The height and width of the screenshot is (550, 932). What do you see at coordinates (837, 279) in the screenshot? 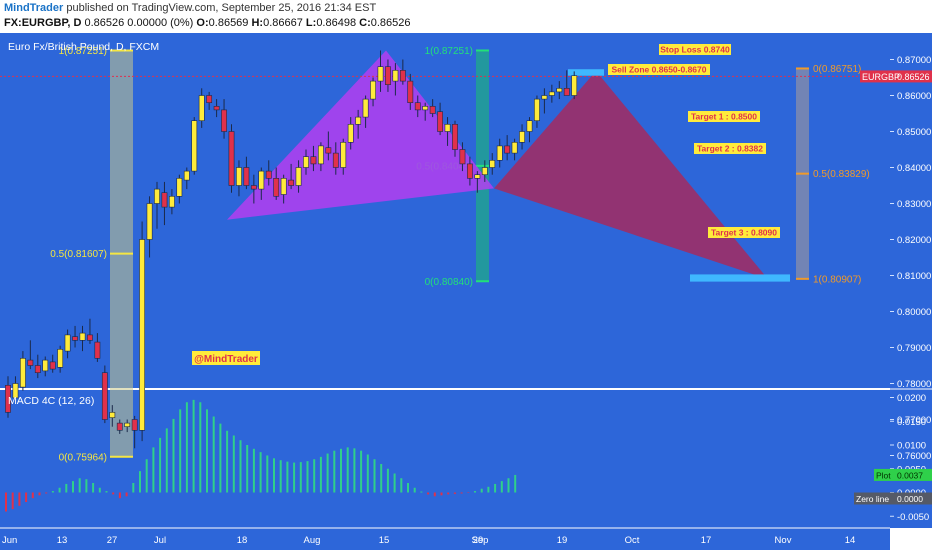
I see `fib-right-label: 1(0.80907)` at bounding box center [837, 279].